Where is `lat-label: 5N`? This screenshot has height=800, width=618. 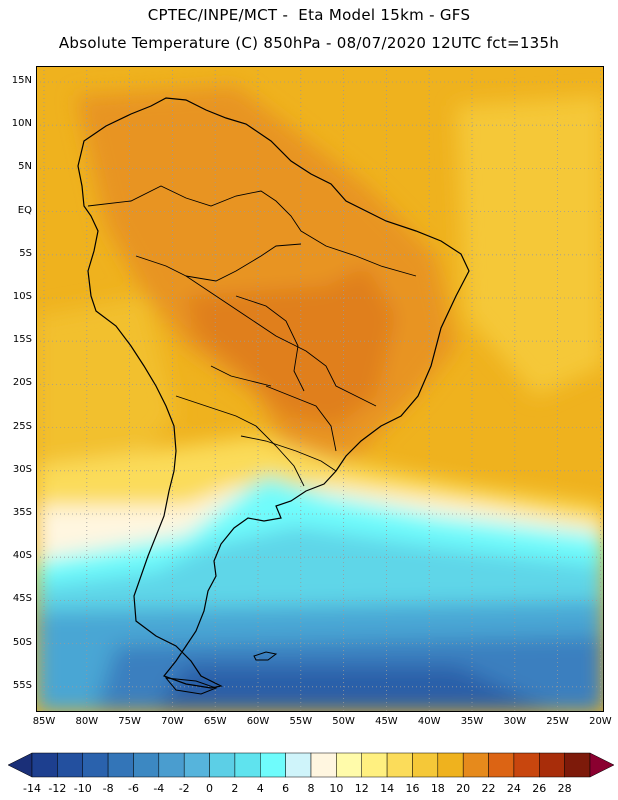 lat-label: 5N is located at coordinates (25, 167).